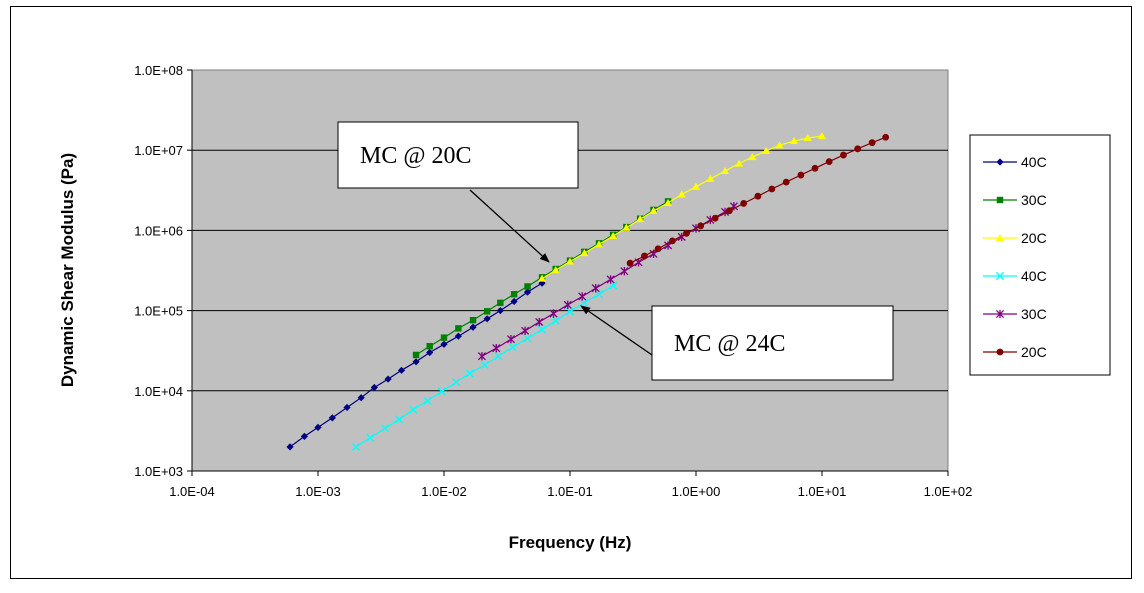  Describe the element at coordinates (67, 270) in the screenshot. I see `y-axis-title: Dynamic Shear Modulus (Pa)` at that location.